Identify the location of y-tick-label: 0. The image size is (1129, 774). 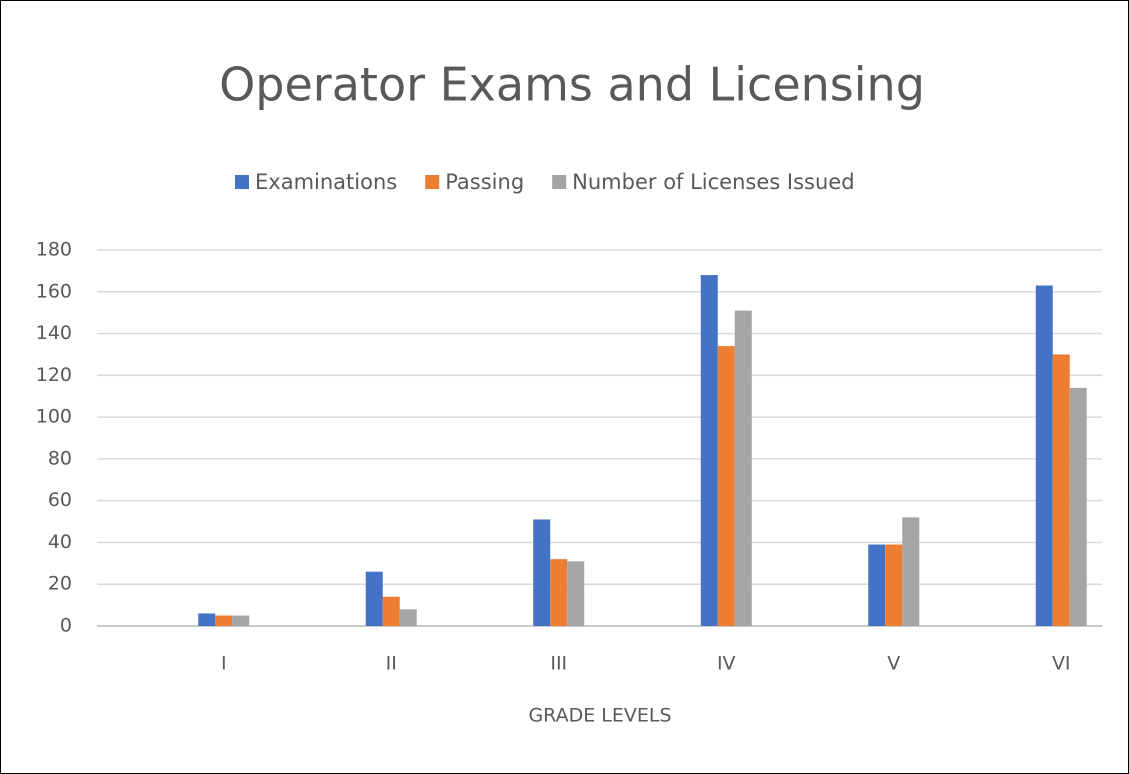
(66, 626).